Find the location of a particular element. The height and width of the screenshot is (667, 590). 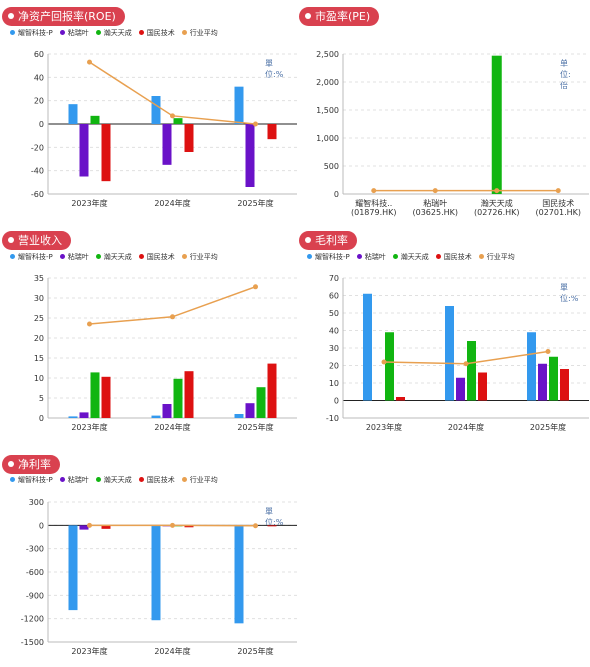

gross-margin-title-badge: 毛利率 is located at coordinates (328, 240).